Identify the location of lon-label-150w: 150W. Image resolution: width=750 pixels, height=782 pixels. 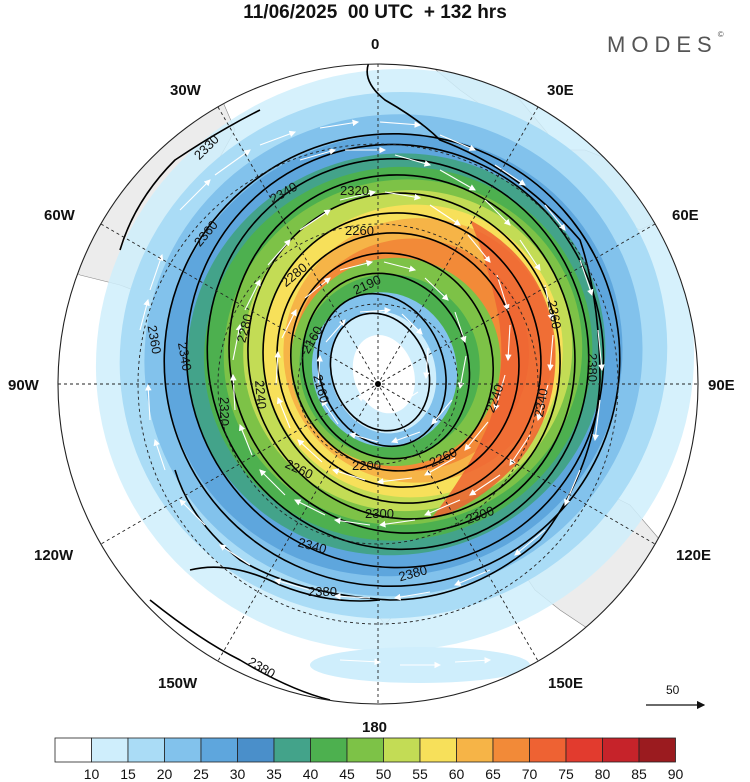
(178, 683).